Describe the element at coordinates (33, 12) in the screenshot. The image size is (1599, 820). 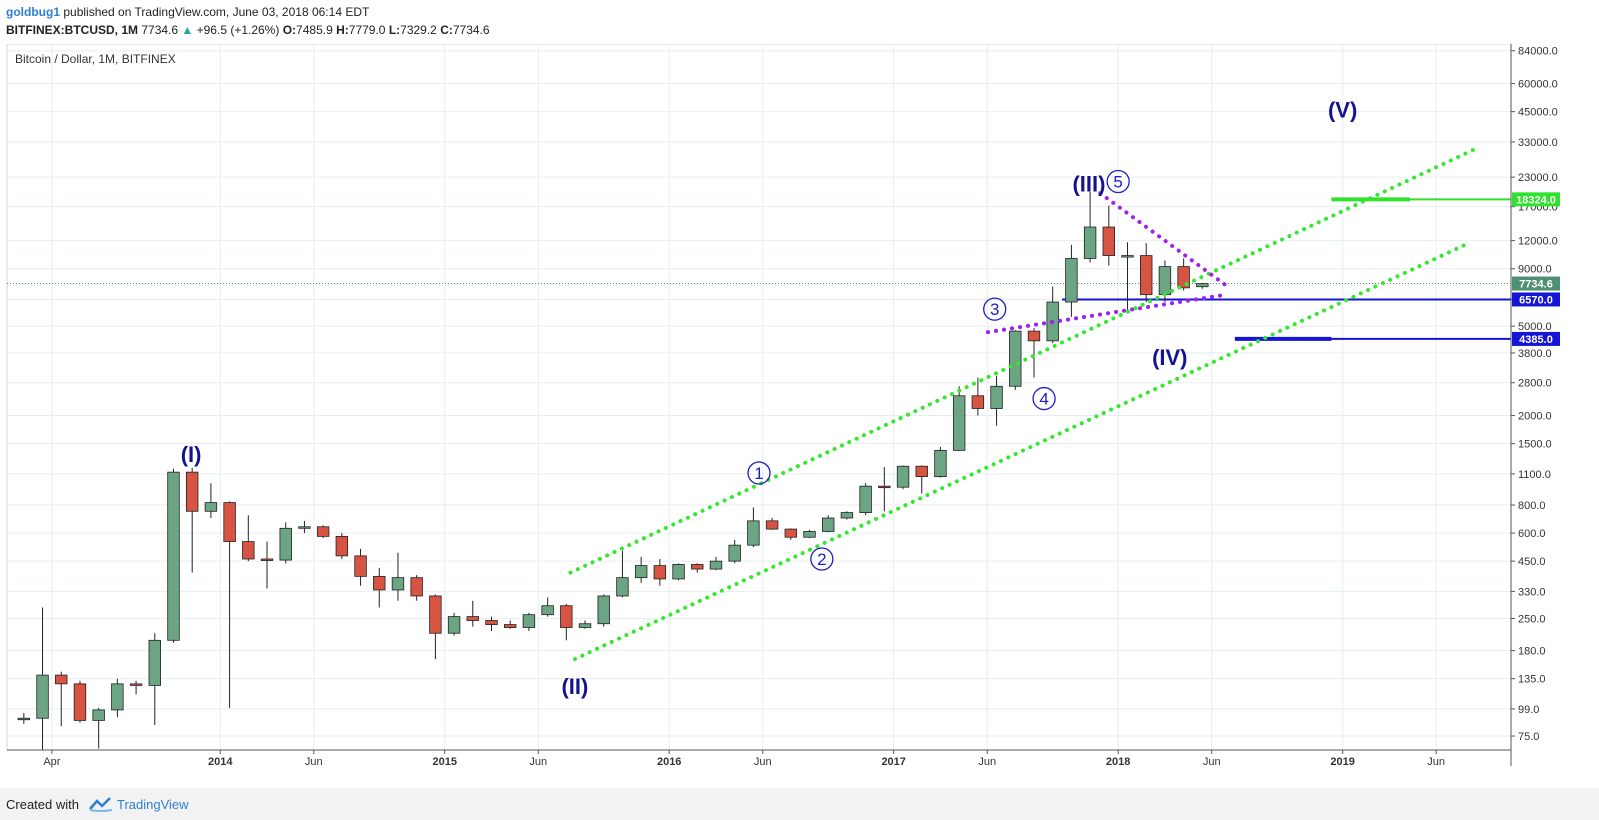
I see `author-link: goldbug1` at that location.